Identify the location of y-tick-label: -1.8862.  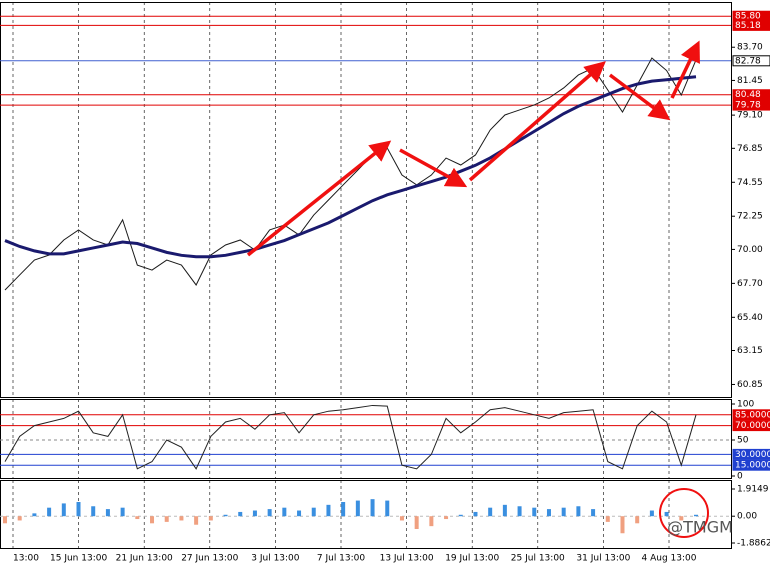
(753, 544).